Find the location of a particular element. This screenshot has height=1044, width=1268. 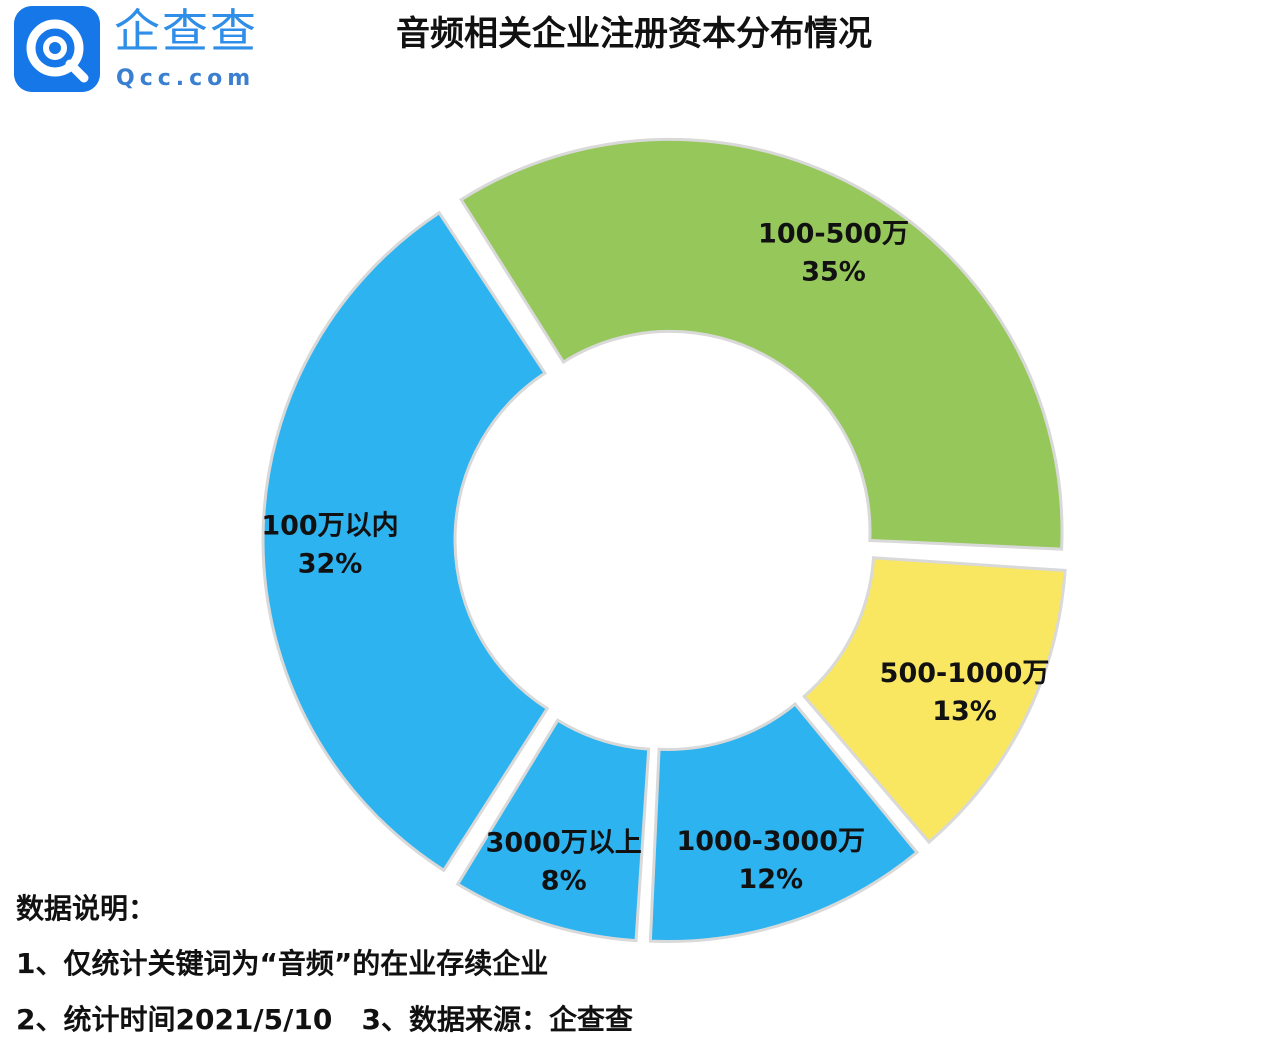

slice-category-label-1: 100万以内 is located at coordinates (329, 525).